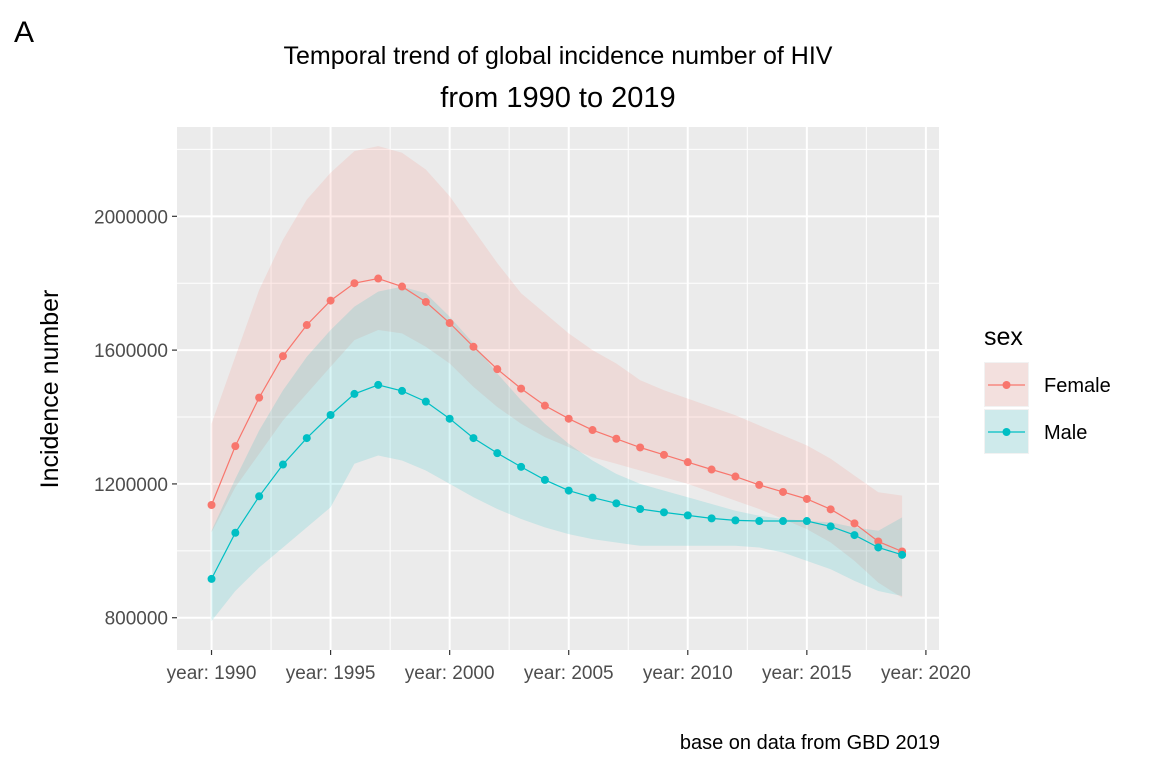 The image size is (1152, 768). I want to click on y-tick-label: 1200000, so click(131, 485).